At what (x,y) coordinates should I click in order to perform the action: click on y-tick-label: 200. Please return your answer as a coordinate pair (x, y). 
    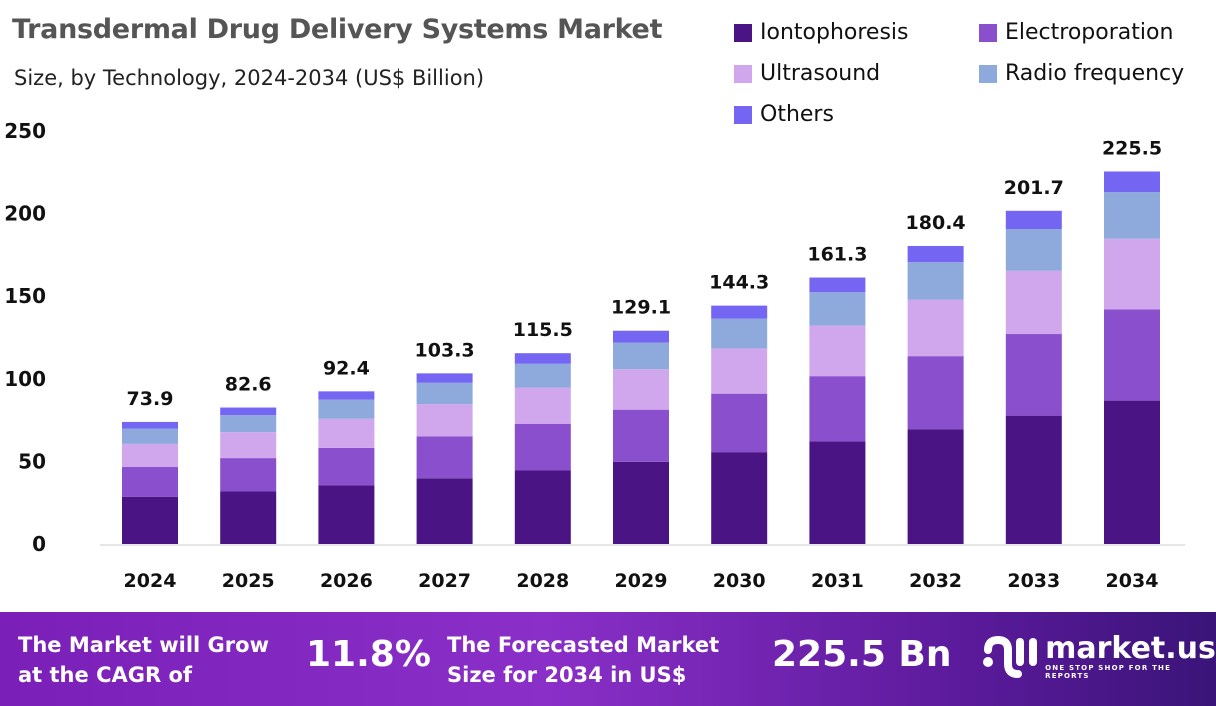
    Looking at the image, I should click on (25, 214).